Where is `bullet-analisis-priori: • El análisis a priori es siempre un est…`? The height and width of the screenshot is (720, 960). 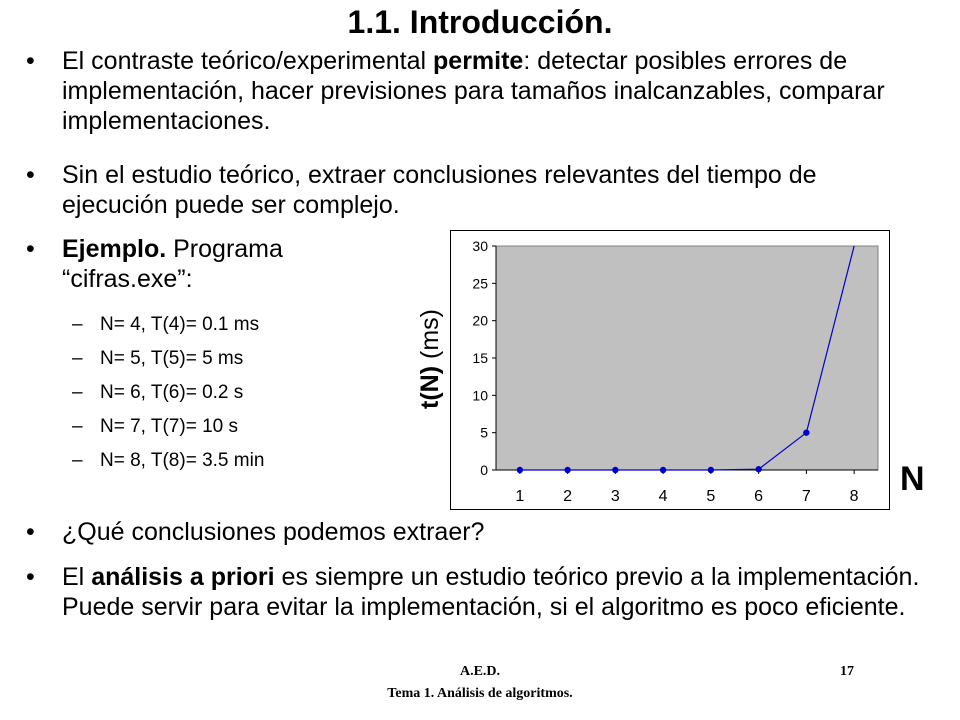 bullet-analisis-priori: • El análisis a priori es siempre un est… is located at coordinates (474, 592).